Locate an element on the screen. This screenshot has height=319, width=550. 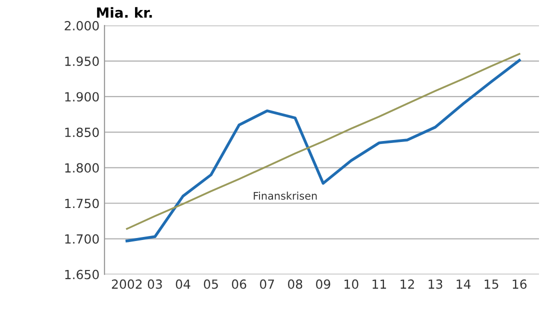
y-tick-label: 2.000 is located at coordinates (81, 25).